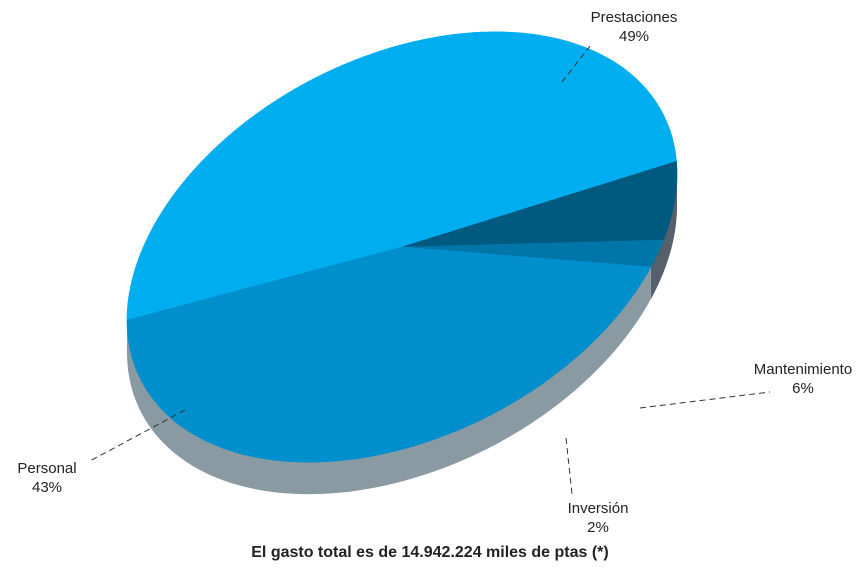 This screenshot has width=859, height=571. Describe the element at coordinates (569, 466) in the screenshot. I see `leader-line-inversion` at that location.